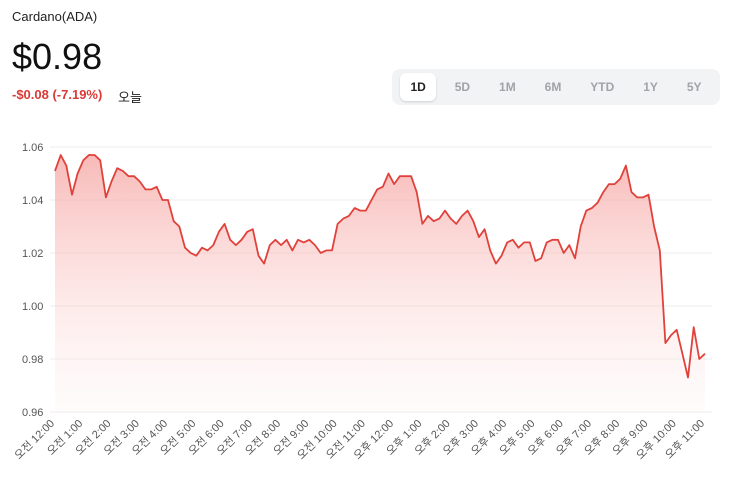  Describe the element at coordinates (32, 201) in the screenshot. I see `y-tick-label: 1.04` at that location.